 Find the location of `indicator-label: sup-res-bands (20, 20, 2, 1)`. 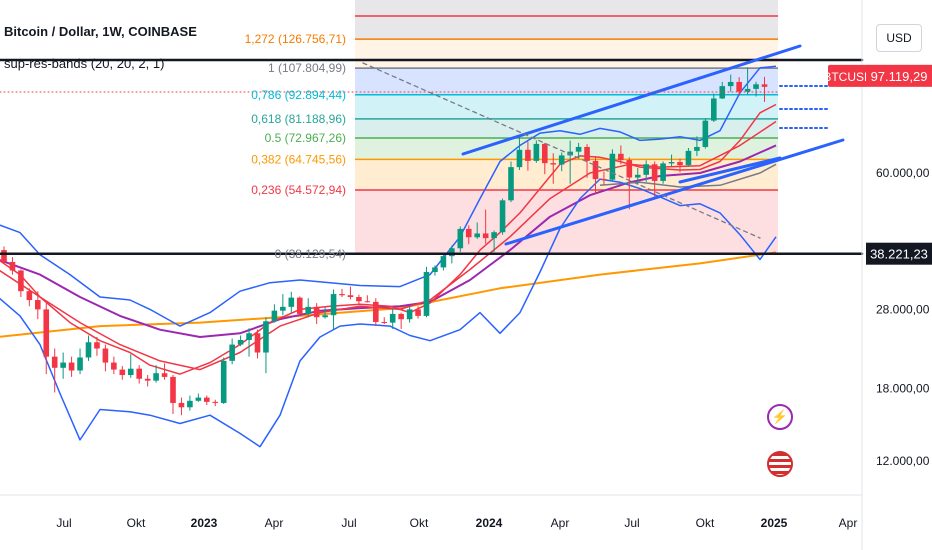

indicator-label: sup-res-bands (20, 20, 2, 1) is located at coordinates (84, 63).